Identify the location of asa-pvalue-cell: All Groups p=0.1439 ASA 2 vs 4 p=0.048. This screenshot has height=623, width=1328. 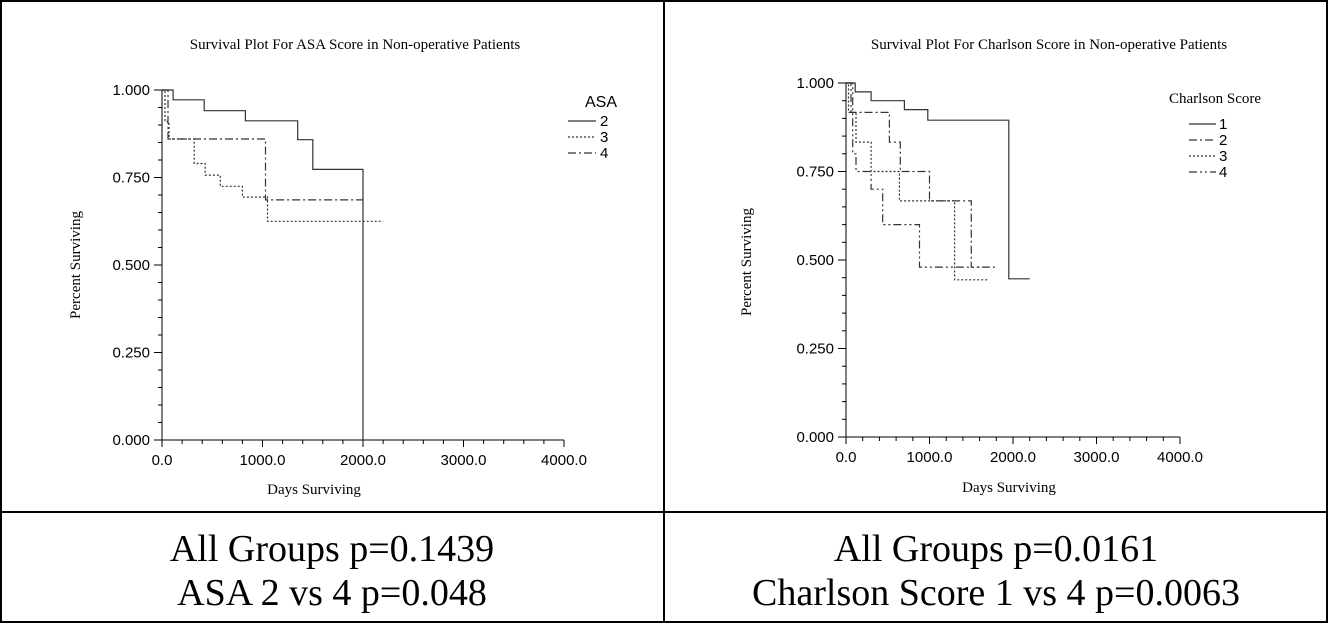
(332, 574).